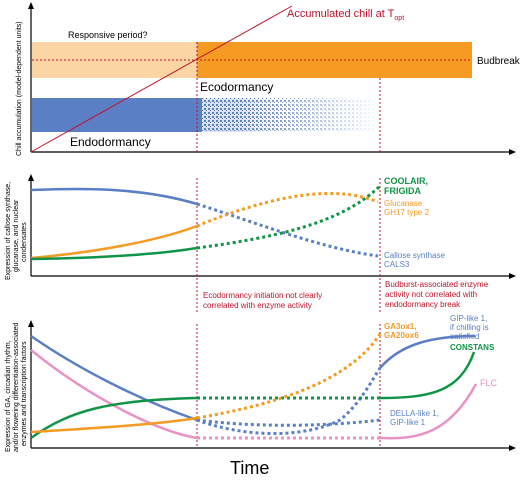 The height and width of the screenshot is (481, 521). I want to click on responsive-band-orange, so click(334, 60).